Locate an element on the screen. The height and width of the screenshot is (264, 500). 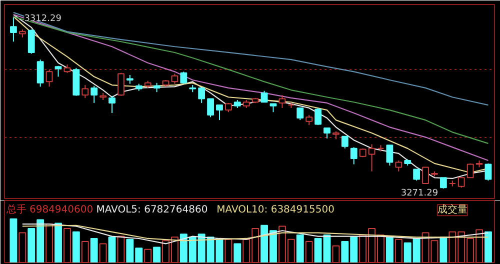
annotation: 3312.29 is located at coordinates (43, 19).